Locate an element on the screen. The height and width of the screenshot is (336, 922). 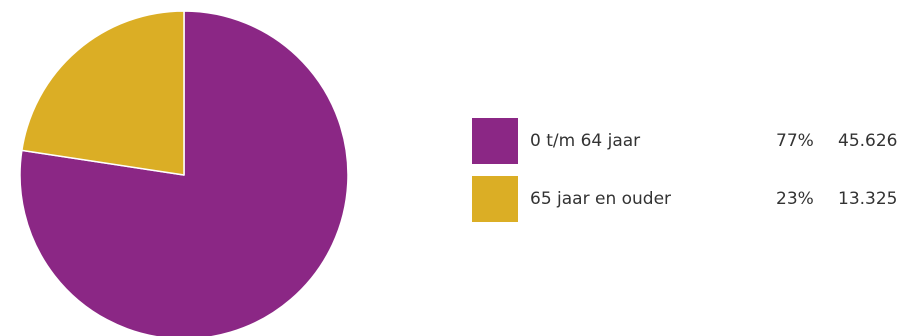
legend-item: 65 jaar en ouder 23% 13.325 is located at coordinates (697, 199).